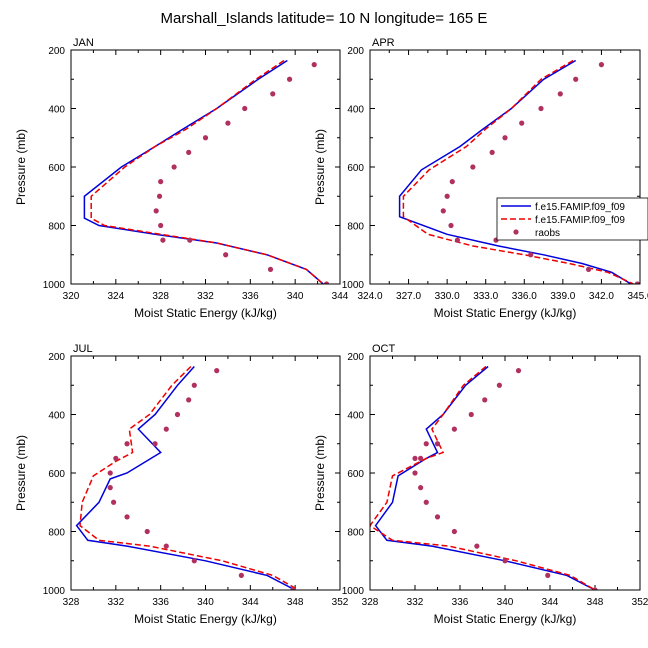 Image resolution: width=648 pixels, height=648 pixels. I want to click on panel-title: OCT, so click(384, 349).